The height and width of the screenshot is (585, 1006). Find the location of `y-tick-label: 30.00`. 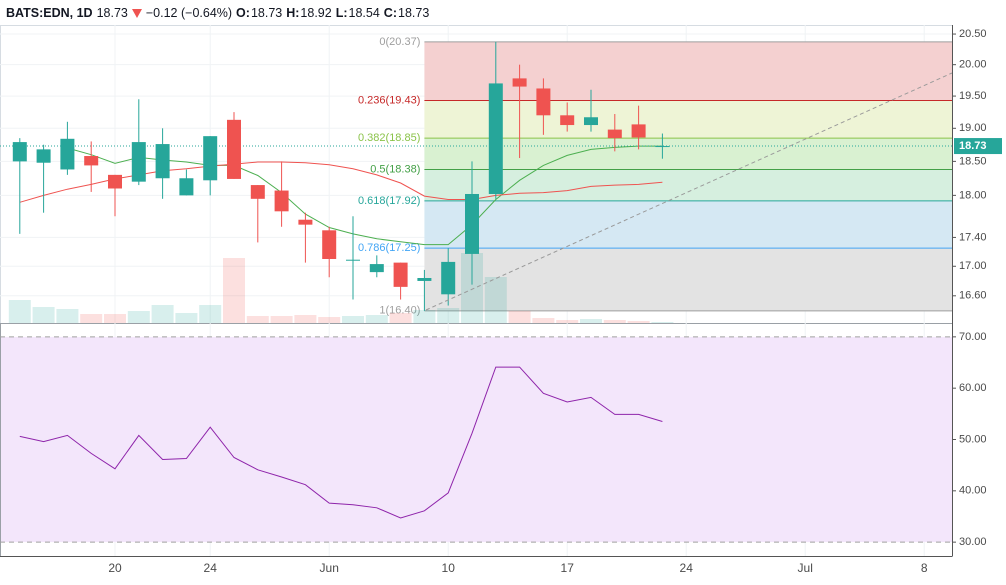

y-tick-label: 30.00 is located at coordinates (973, 542).